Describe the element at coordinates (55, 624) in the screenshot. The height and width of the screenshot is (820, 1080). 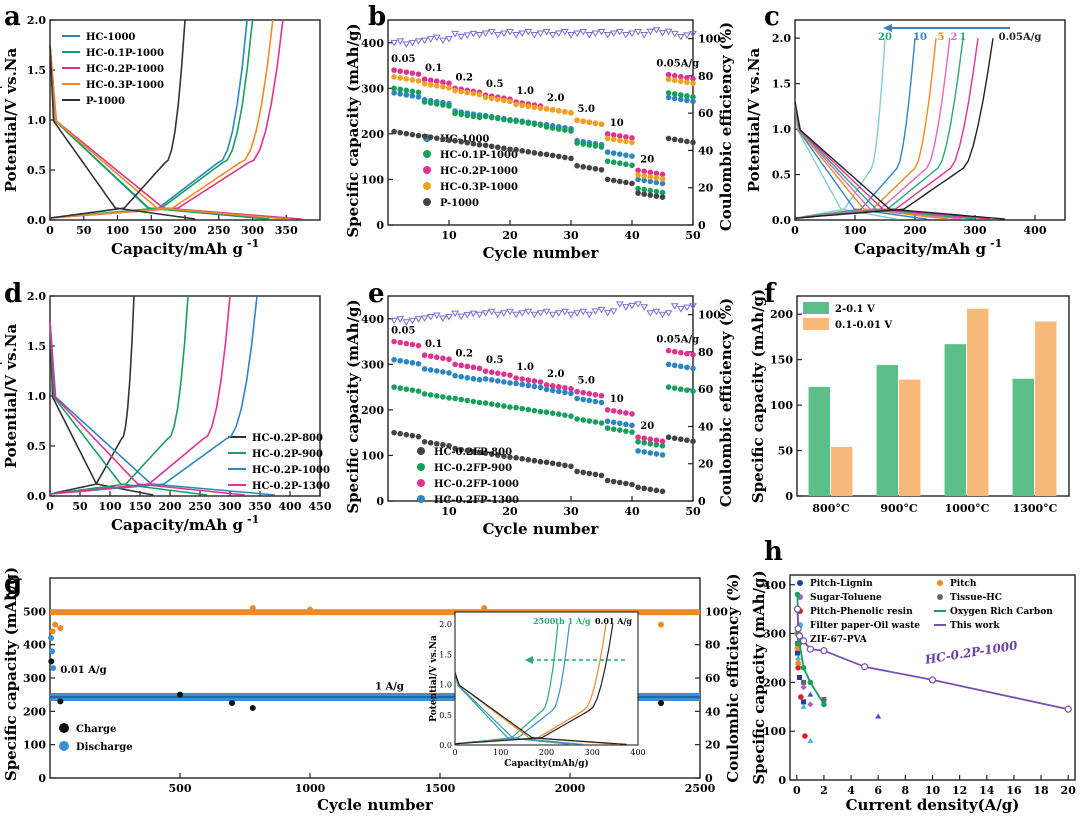
I see `g-ce-outlier` at that location.